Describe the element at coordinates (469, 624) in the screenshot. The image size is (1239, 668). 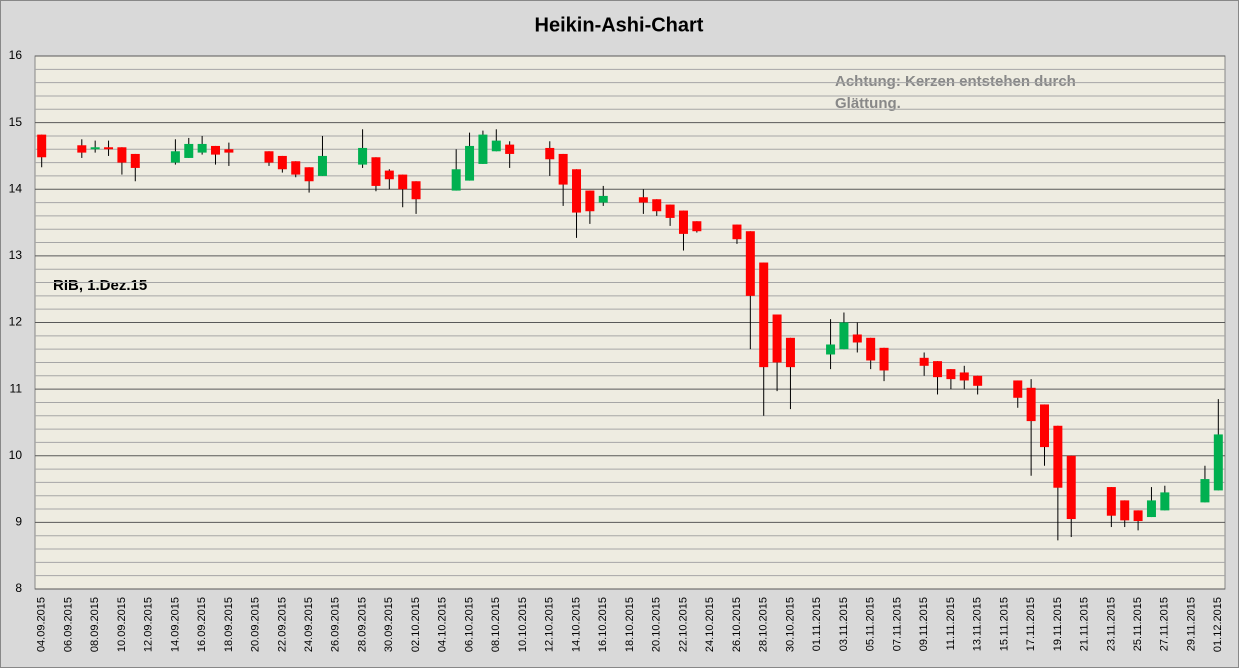
I see `x-tick-label: 06.10.2015` at that location.